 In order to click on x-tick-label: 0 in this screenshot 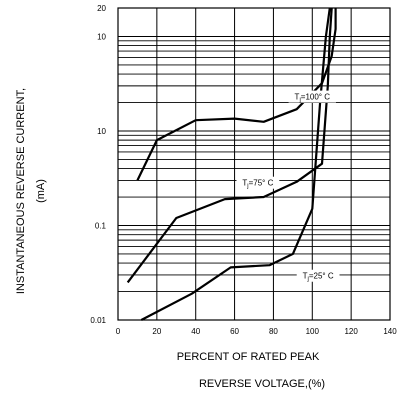, I will do `click(118, 331)`.